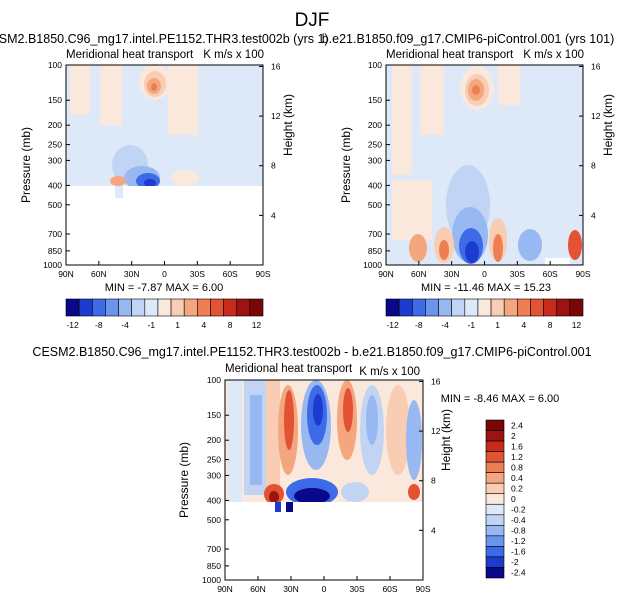 This screenshot has width=625, height=602. What do you see at coordinates (518, 573) in the screenshot?
I see `colorbar-label: -2.4` at bounding box center [518, 573].